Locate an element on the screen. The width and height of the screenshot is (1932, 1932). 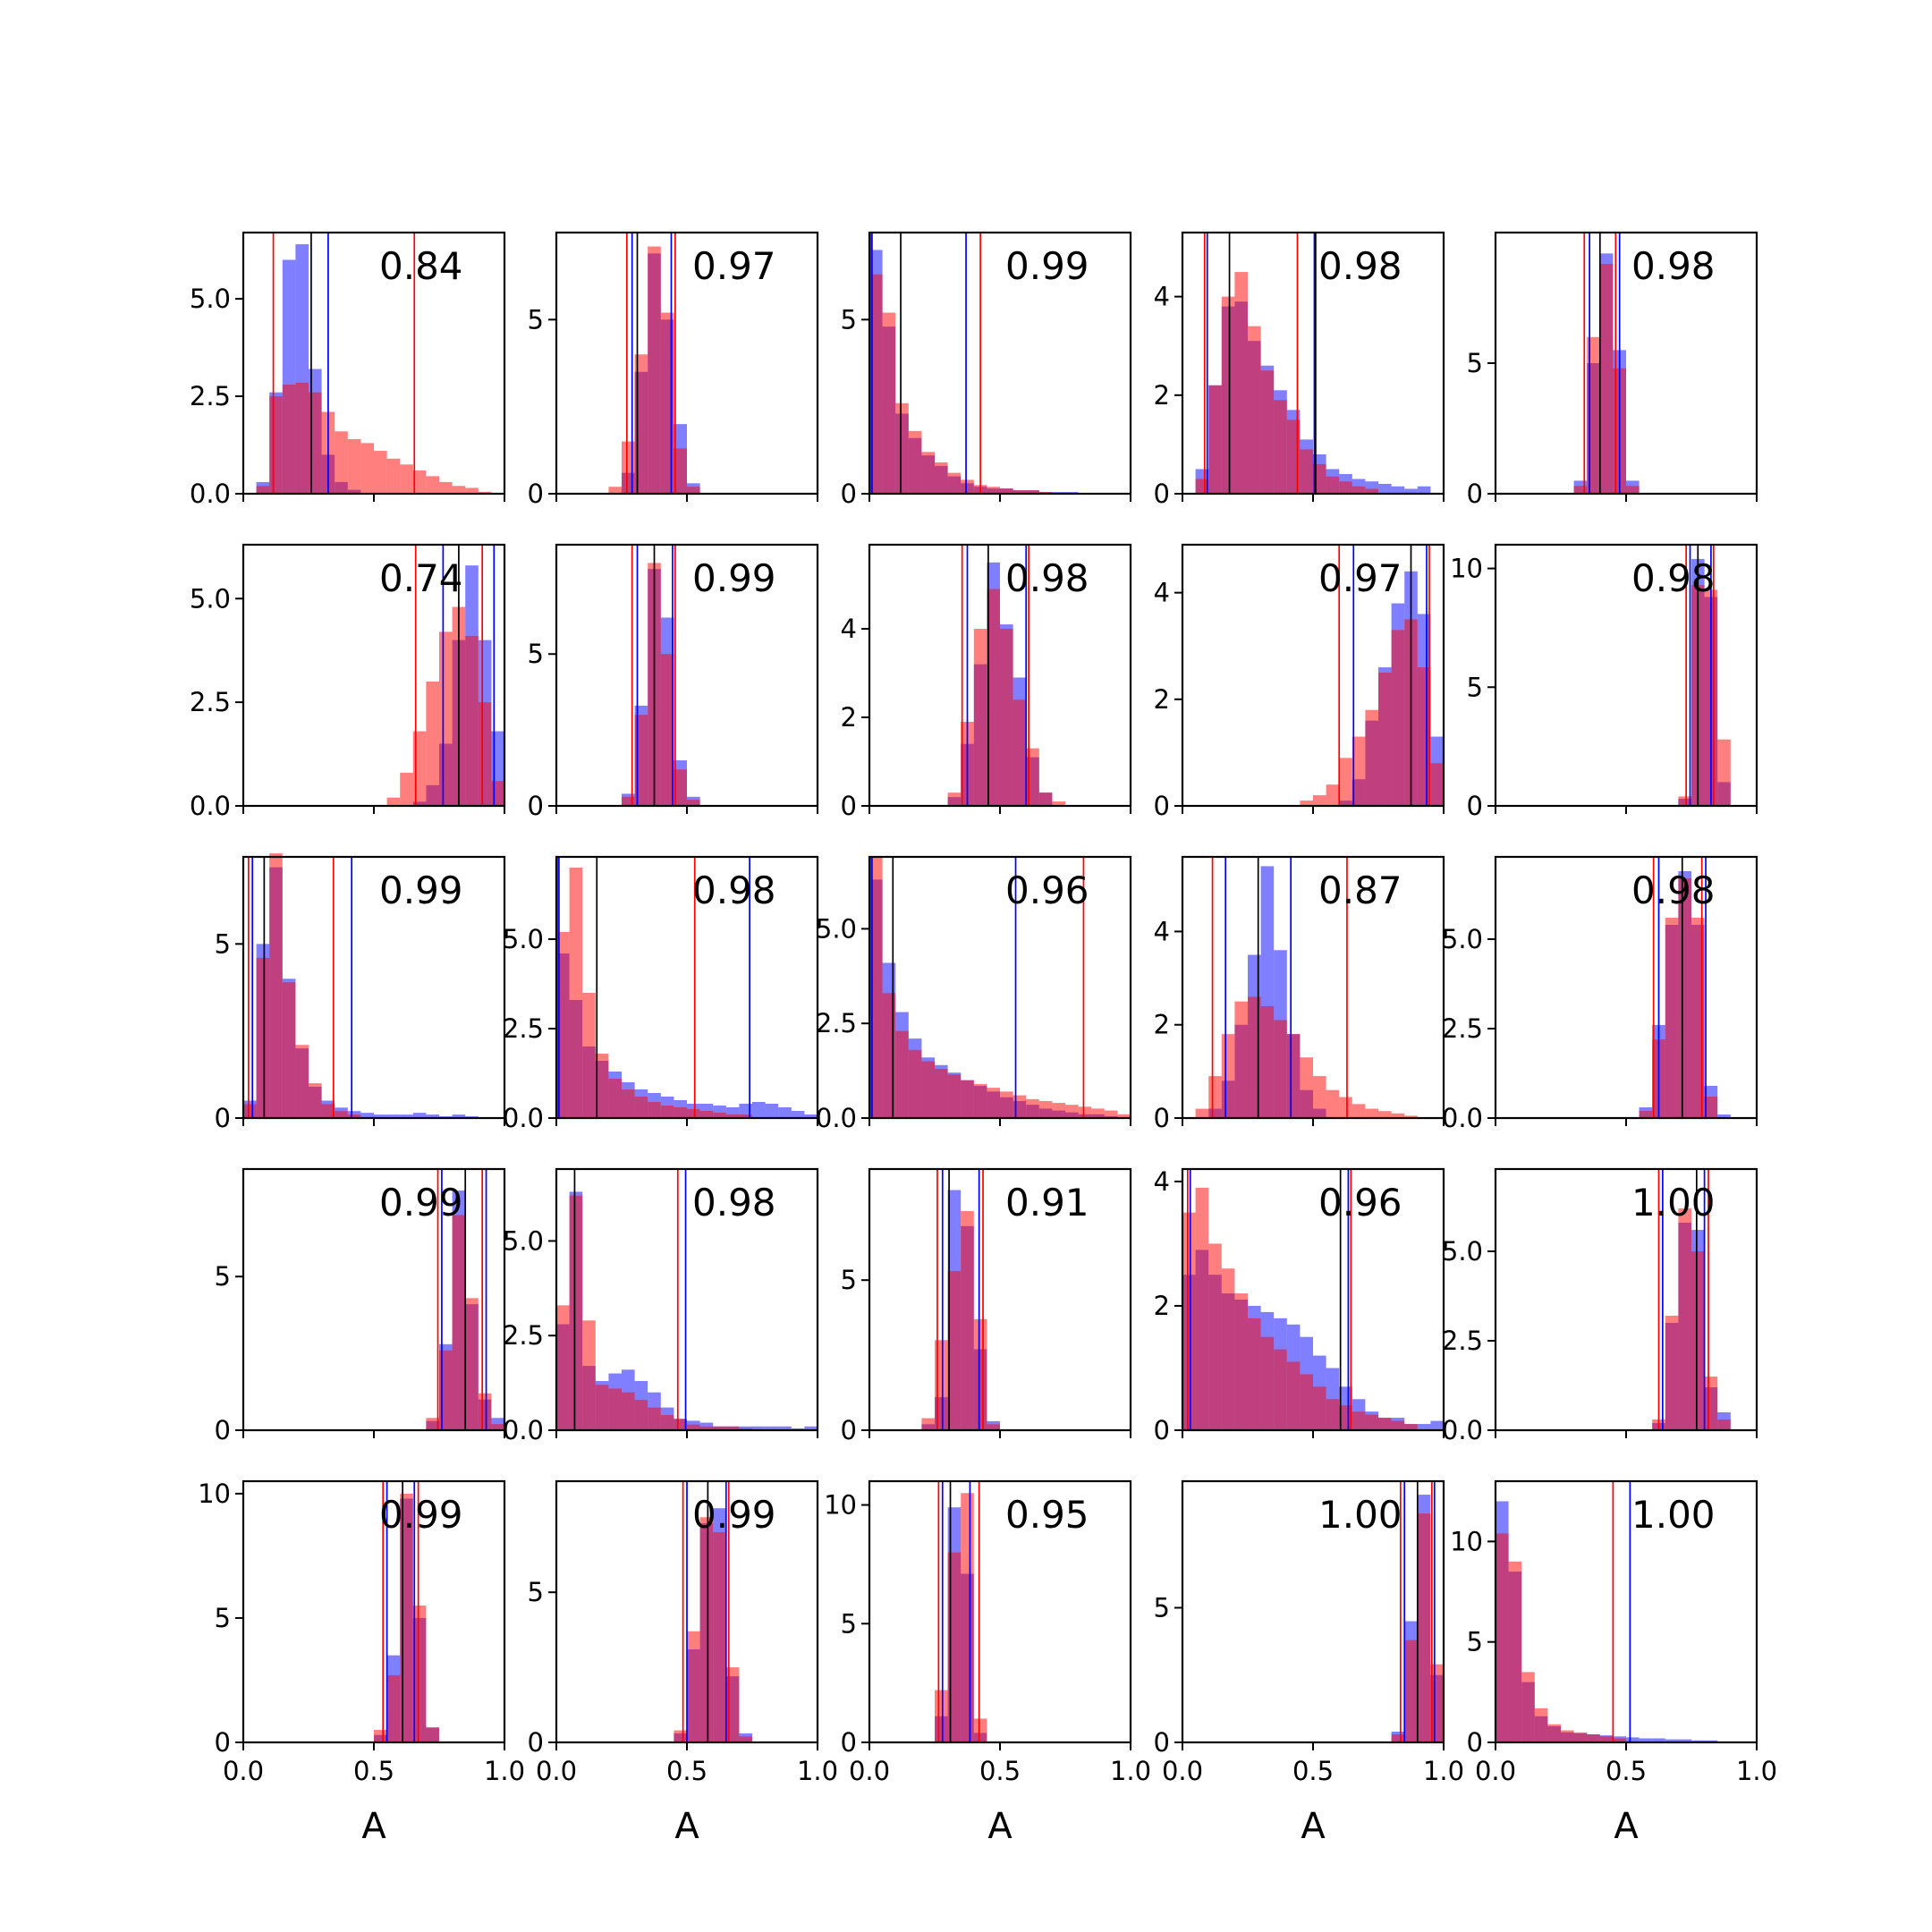
y-tick-label: 10 is located at coordinates (214, 1494).